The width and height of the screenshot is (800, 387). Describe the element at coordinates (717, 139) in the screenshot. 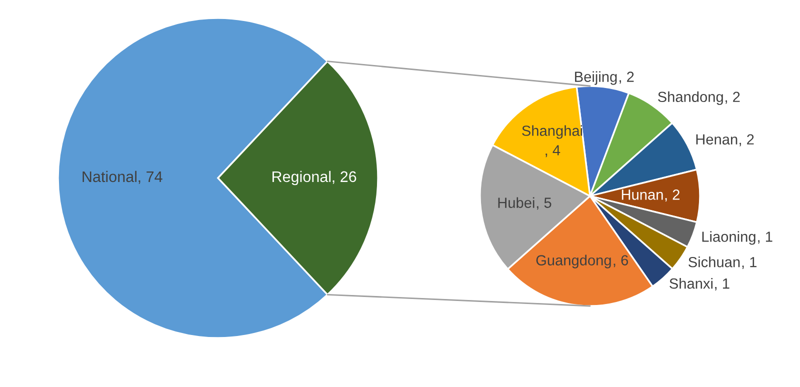

I see `slice-label: Henan` at that location.